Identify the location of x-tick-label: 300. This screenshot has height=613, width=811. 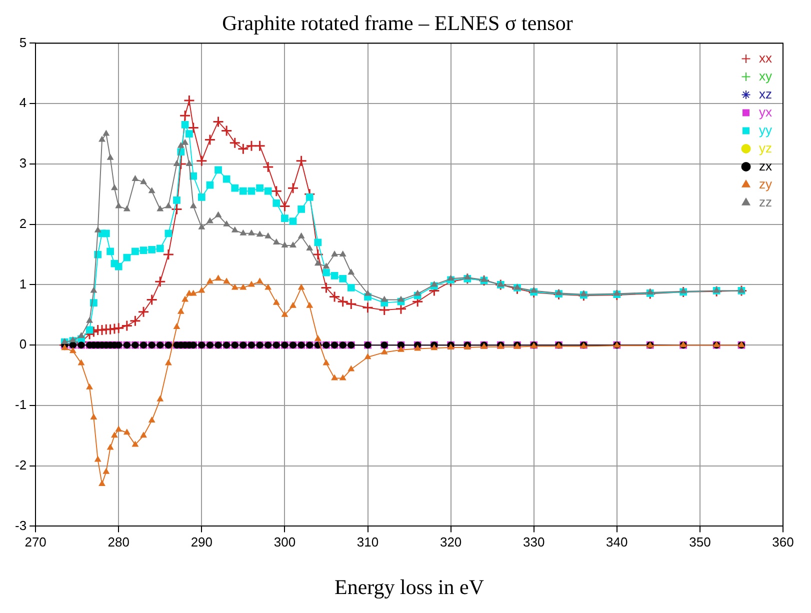
(285, 542).